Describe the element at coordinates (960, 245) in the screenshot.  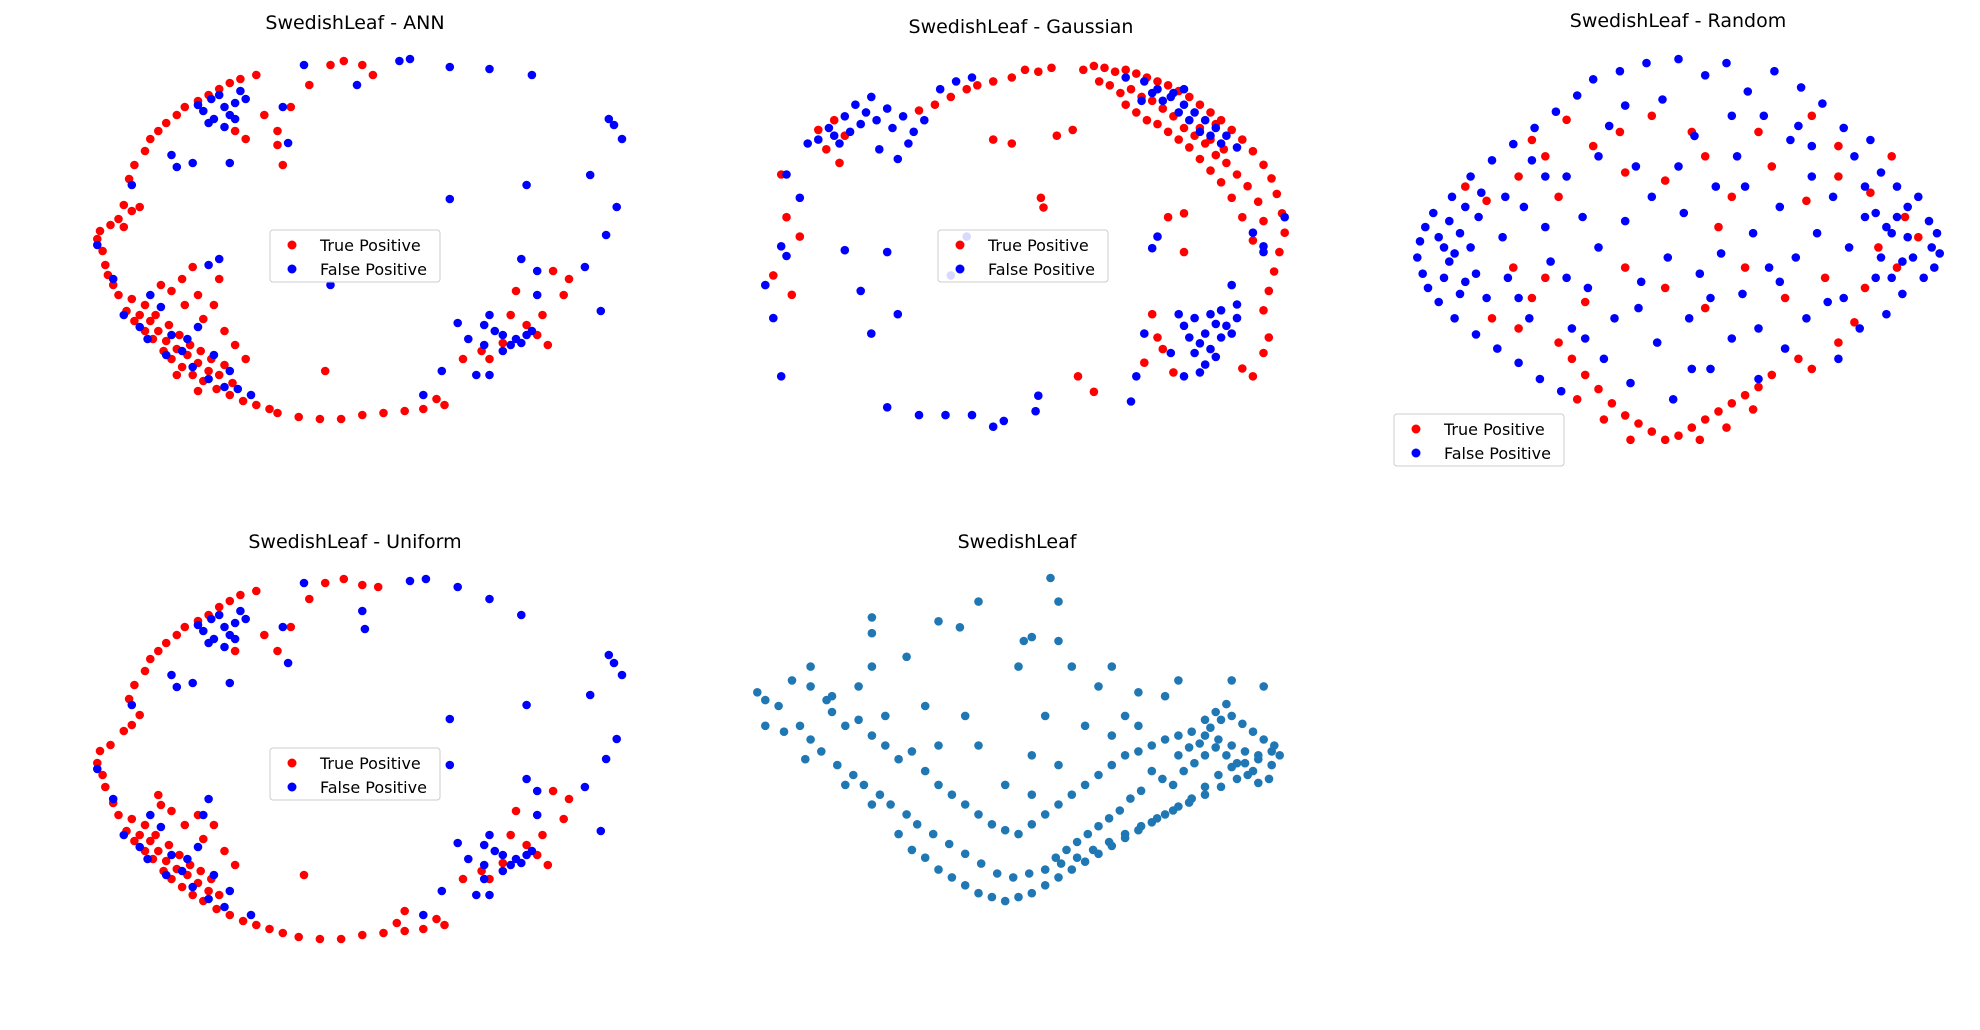
I see `legend-marker-true-positive` at that location.